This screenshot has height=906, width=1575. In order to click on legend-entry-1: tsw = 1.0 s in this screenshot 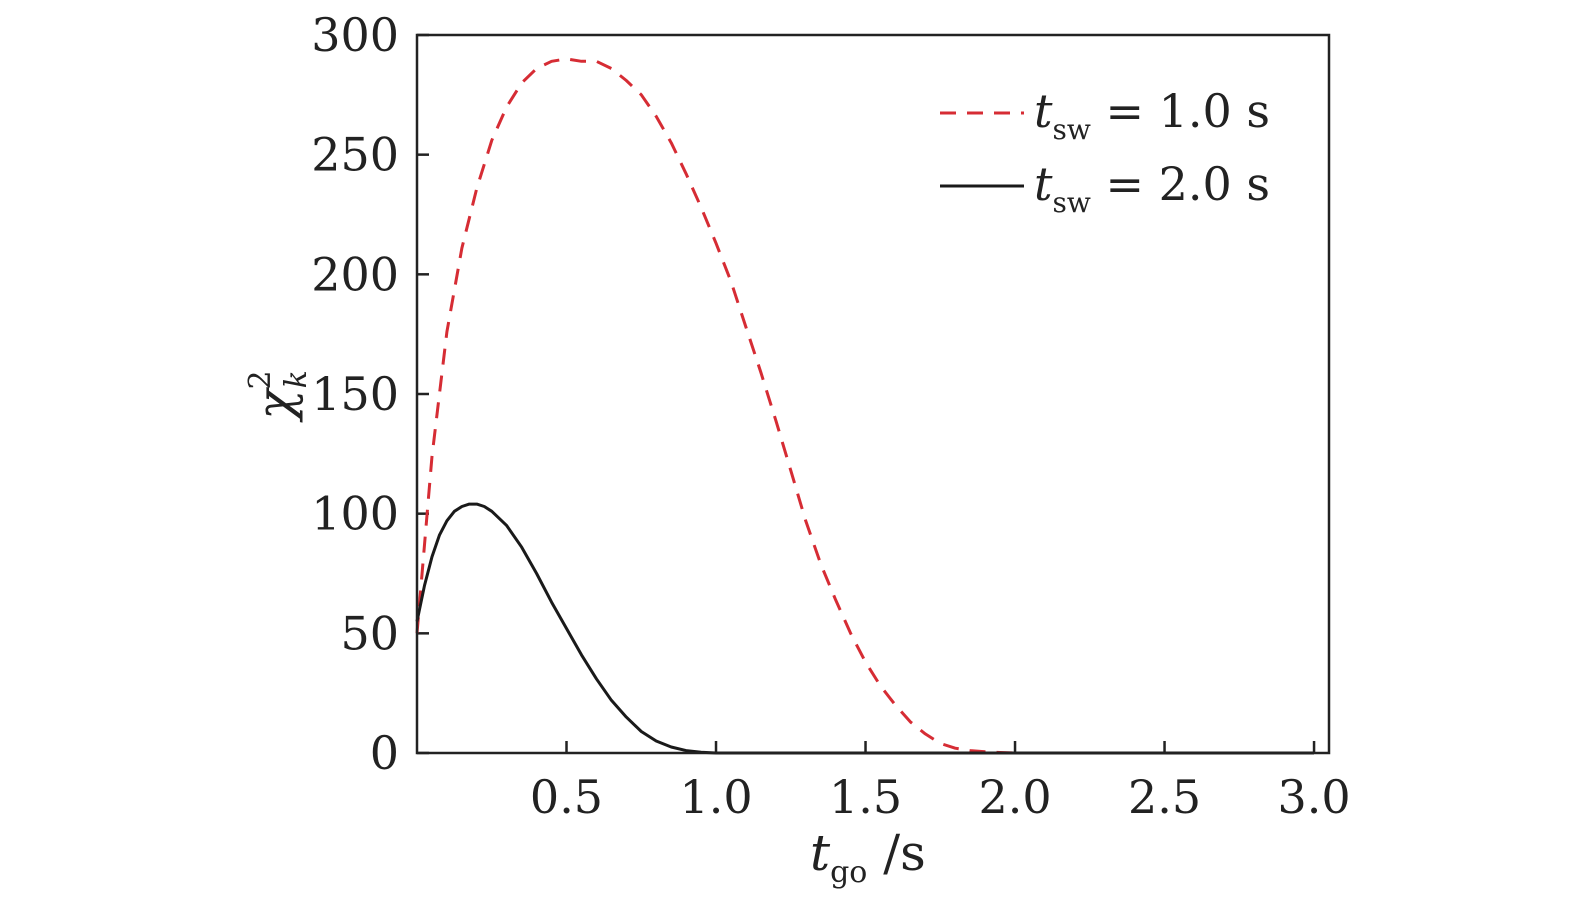, I will do `click(1105, 115)`.